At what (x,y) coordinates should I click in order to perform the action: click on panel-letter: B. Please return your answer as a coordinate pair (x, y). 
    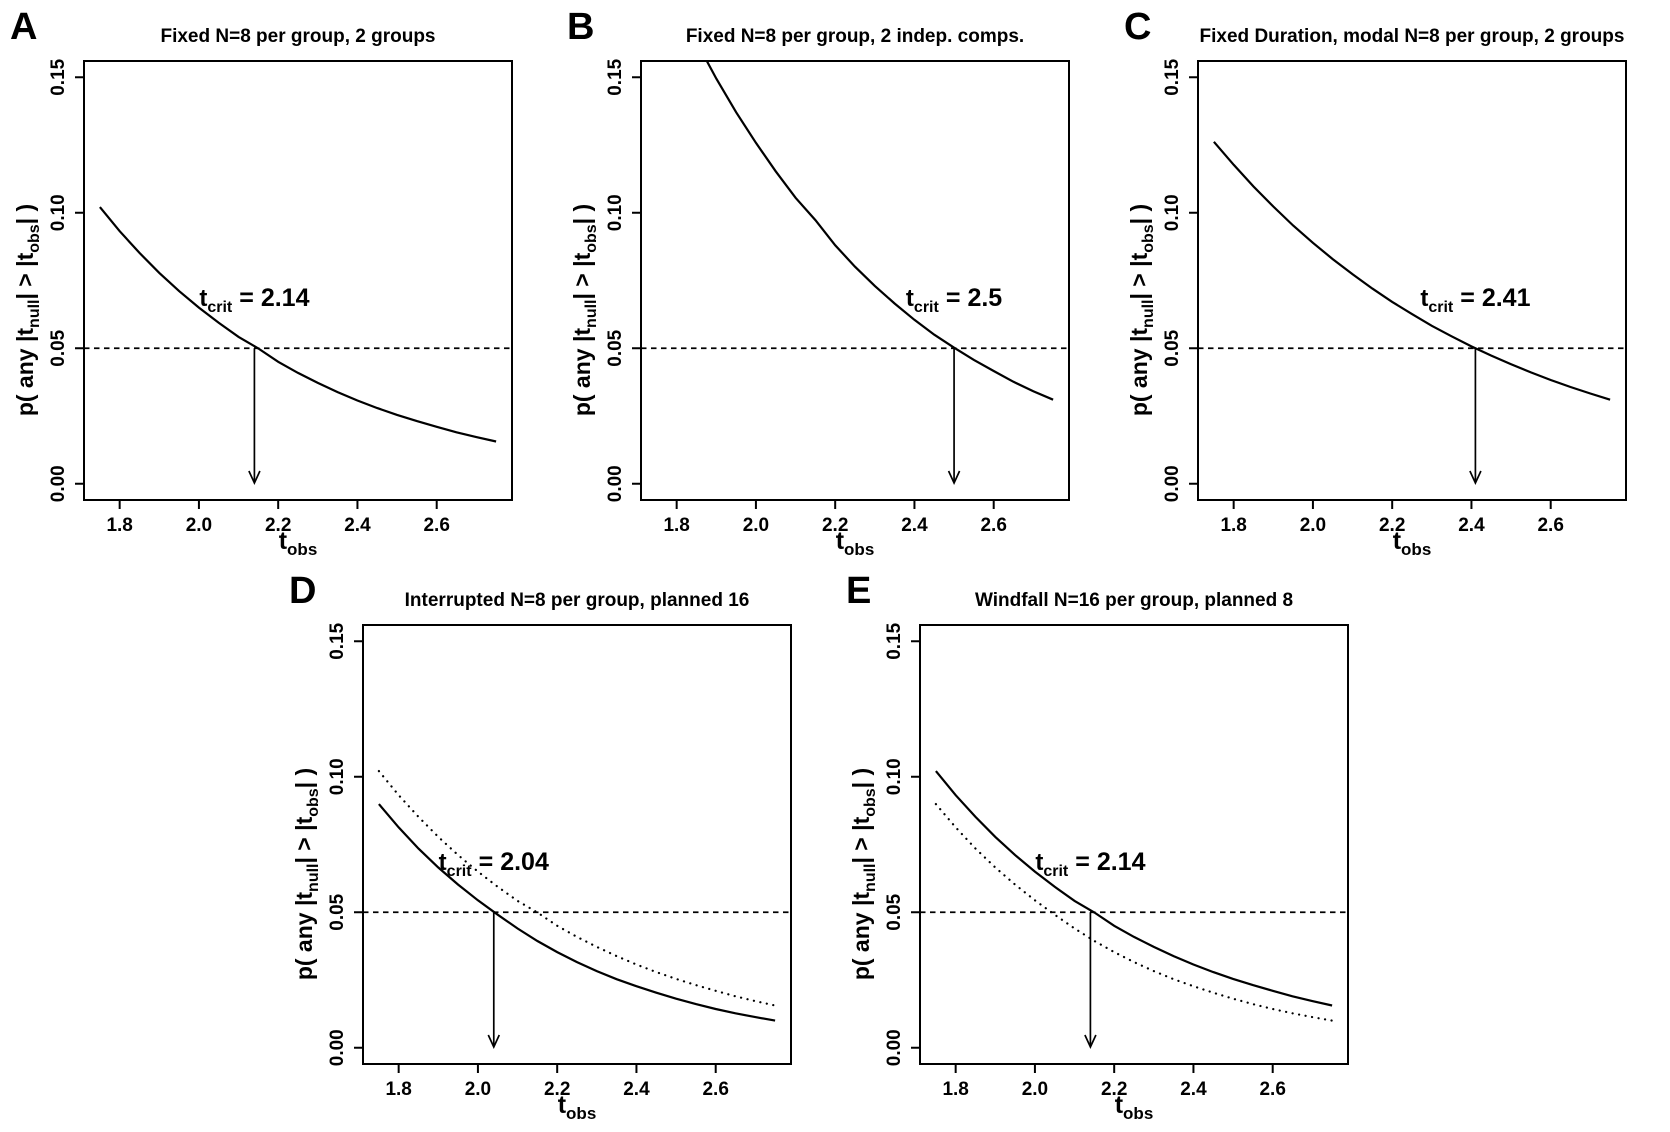
    Looking at the image, I should click on (581, 27).